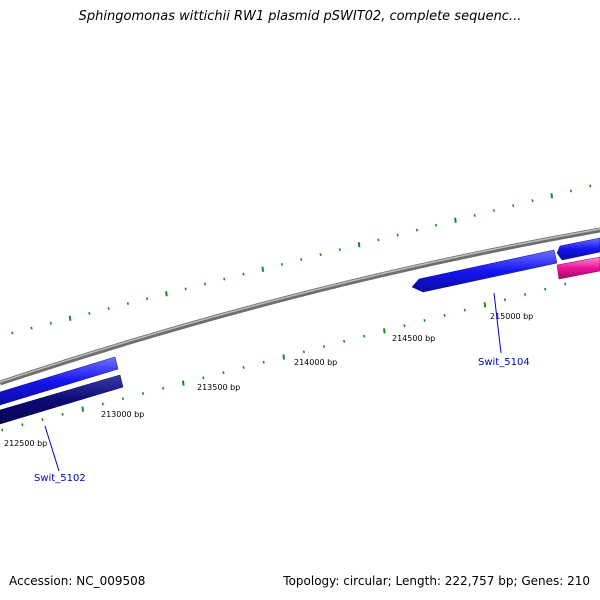  Describe the element at coordinates (60, 478) in the screenshot. I see `gene-label-swit-5102: Swit_5102` at that location.